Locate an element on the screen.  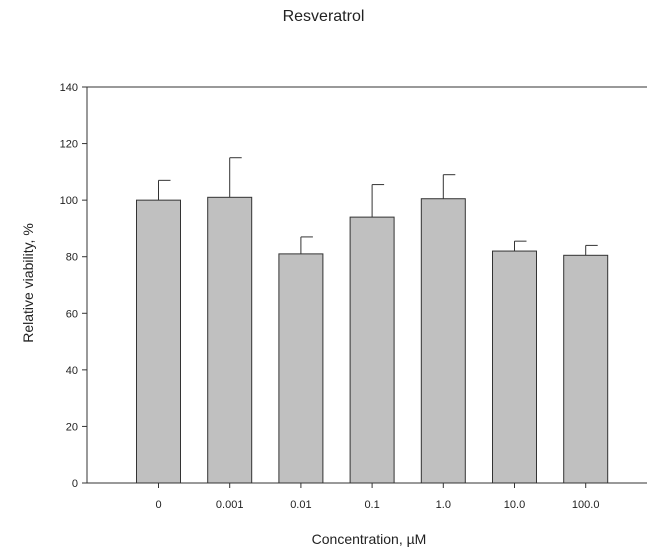
y-tick-label: 20 is located at coordinates (72, 427).